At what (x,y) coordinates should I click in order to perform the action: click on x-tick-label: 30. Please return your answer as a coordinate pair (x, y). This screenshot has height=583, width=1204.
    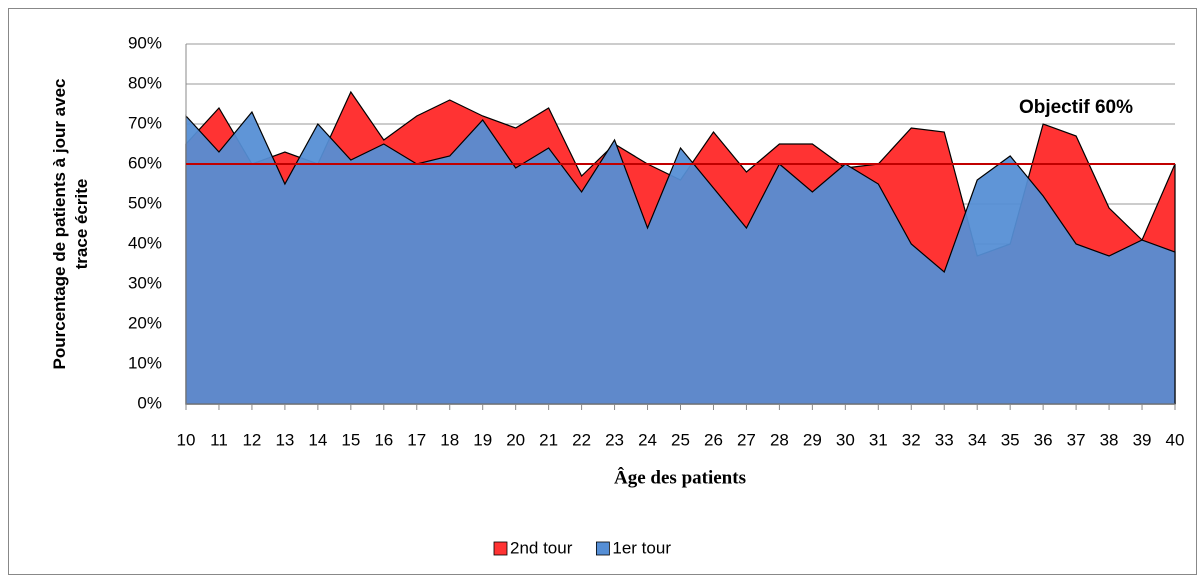
    Looking at the image, I should click on (845, 439).